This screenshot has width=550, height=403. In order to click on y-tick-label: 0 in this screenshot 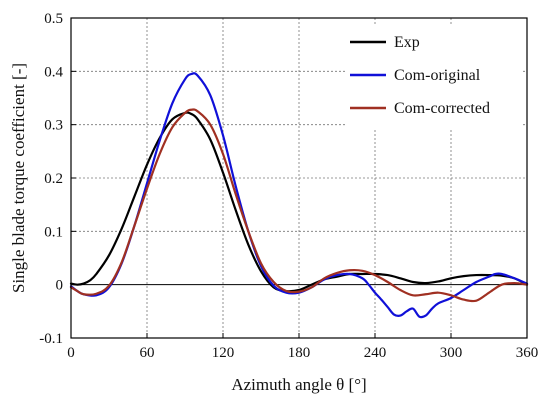, I will do `click(60, 286)`.